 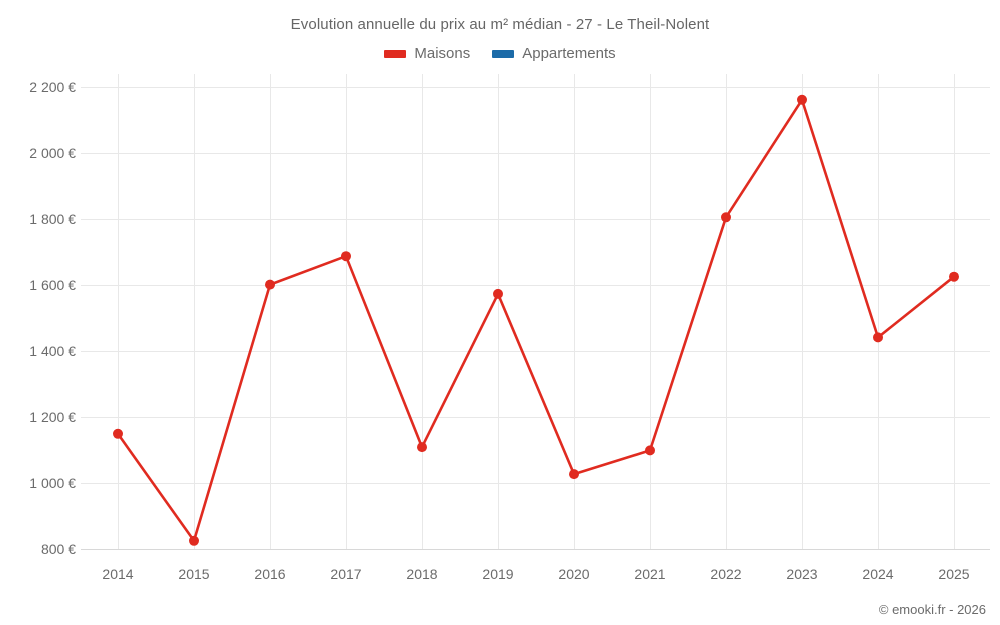 I want to click on y-tick-label: 2 000 €, so click(x=52, y=153).